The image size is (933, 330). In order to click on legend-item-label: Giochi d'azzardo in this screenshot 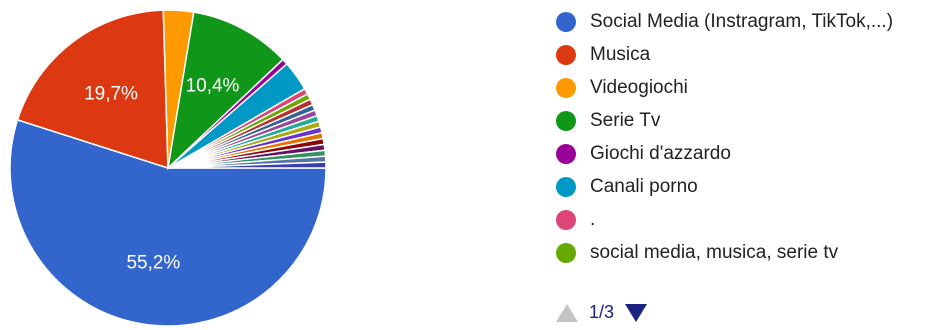, I will do `click(660, 153)`.